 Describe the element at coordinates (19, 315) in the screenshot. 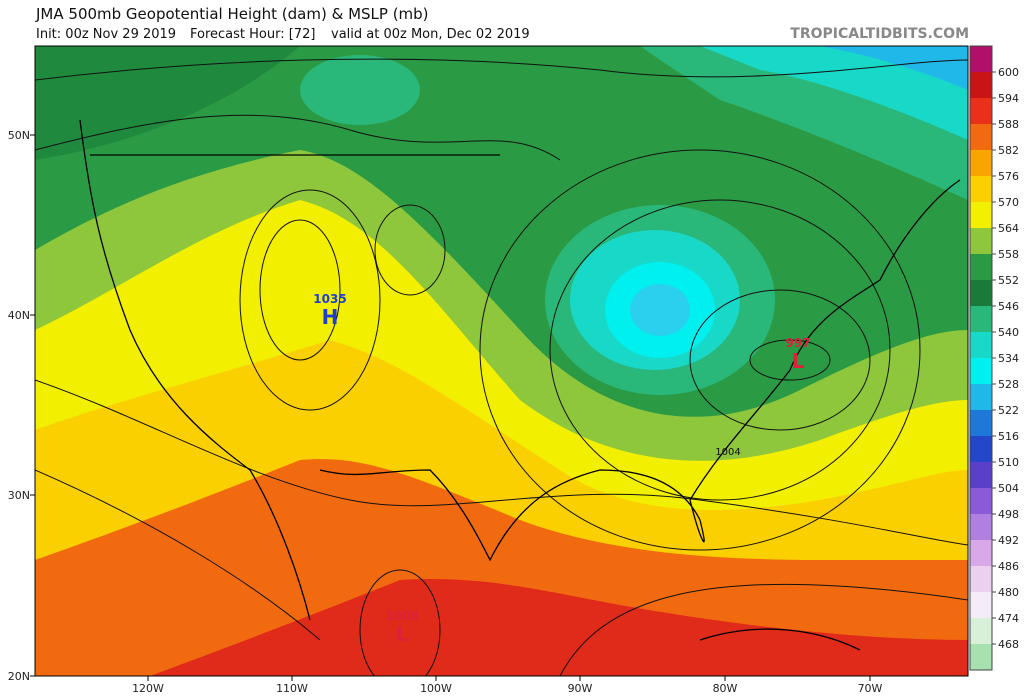

I see `lat-label: 40N` at that location.